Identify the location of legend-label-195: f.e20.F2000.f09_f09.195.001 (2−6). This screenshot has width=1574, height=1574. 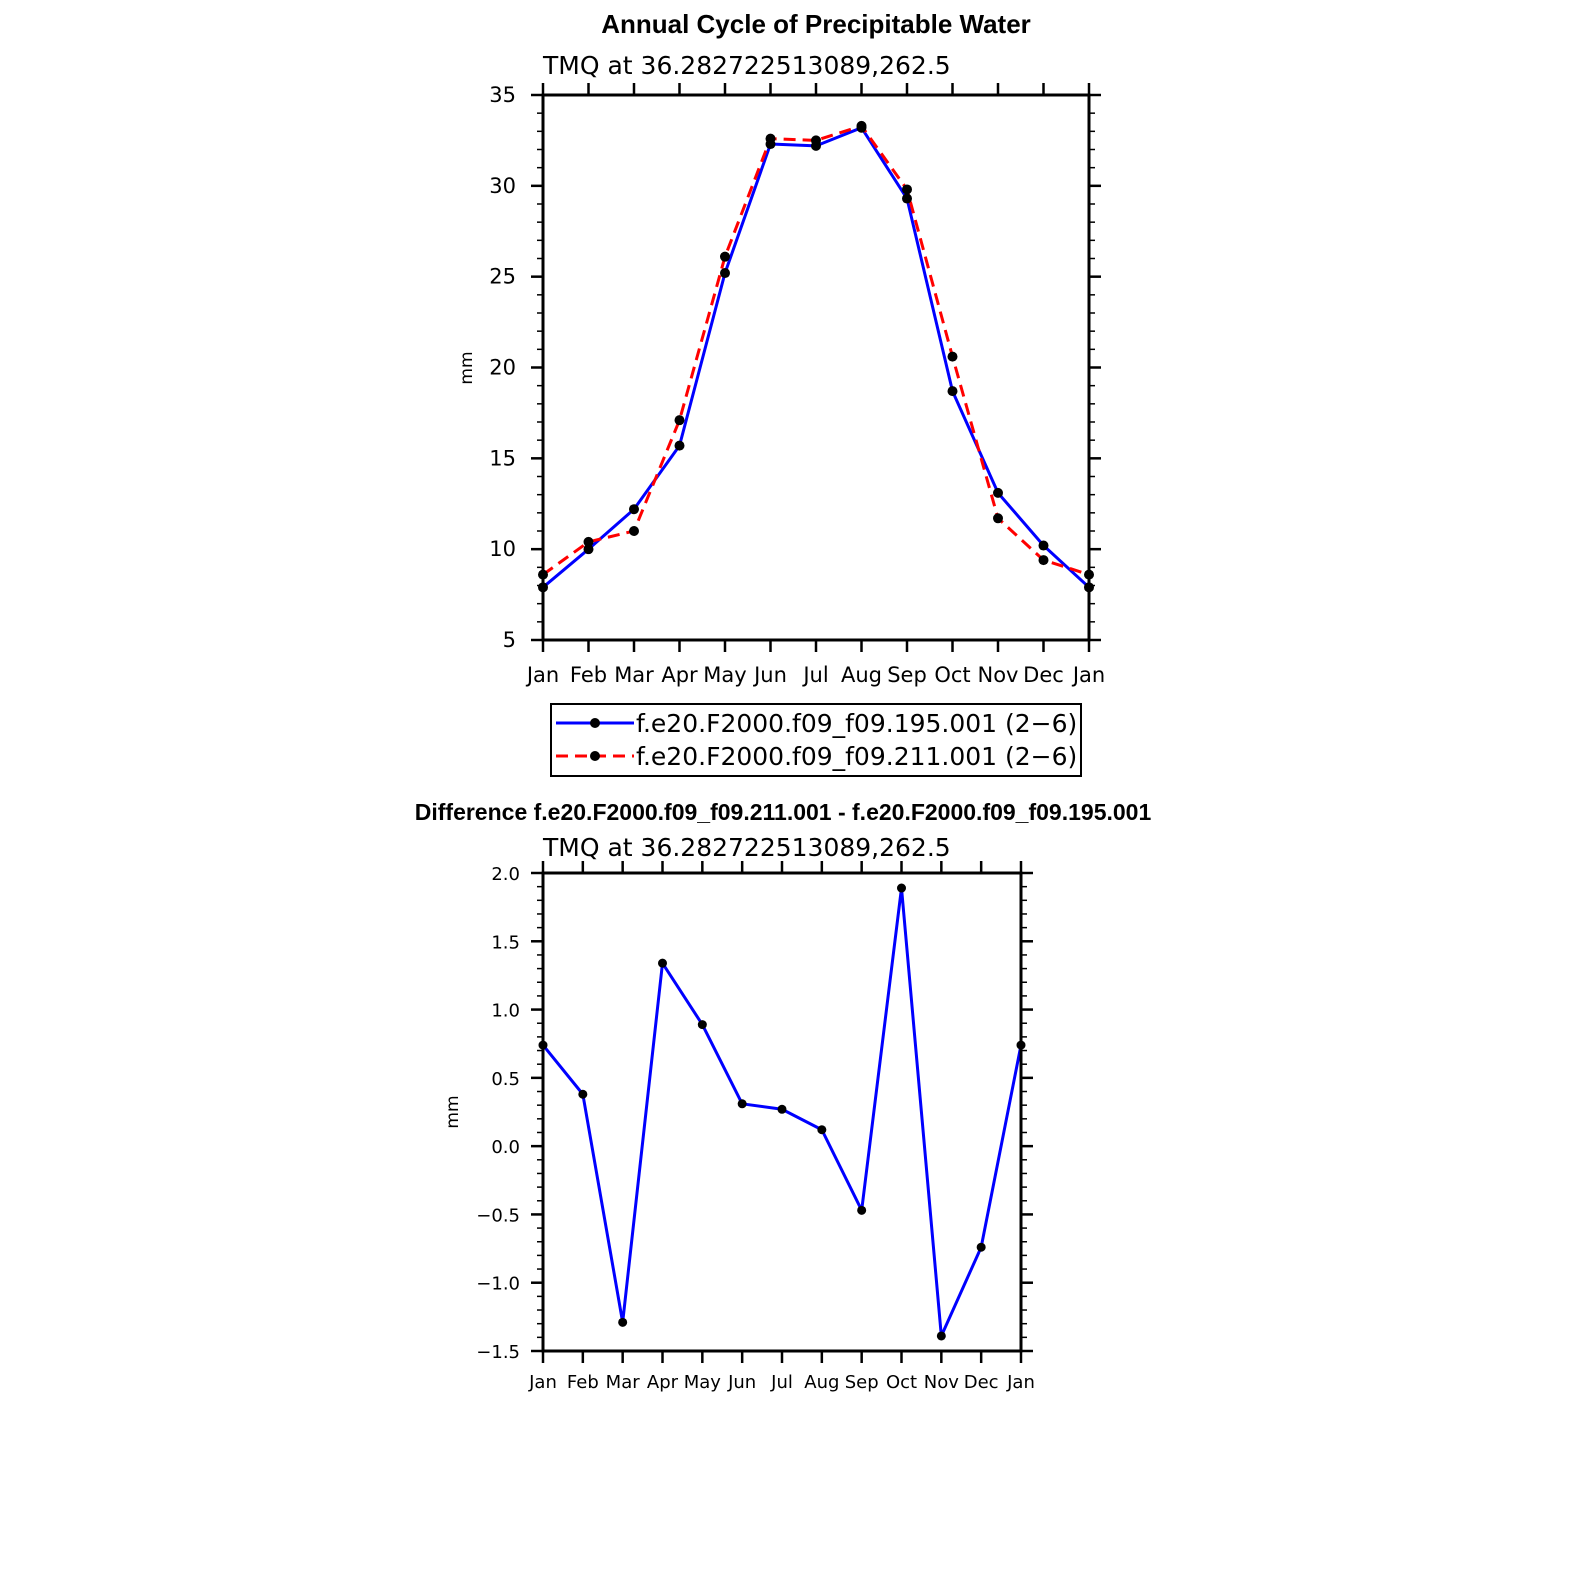
(856, 723).